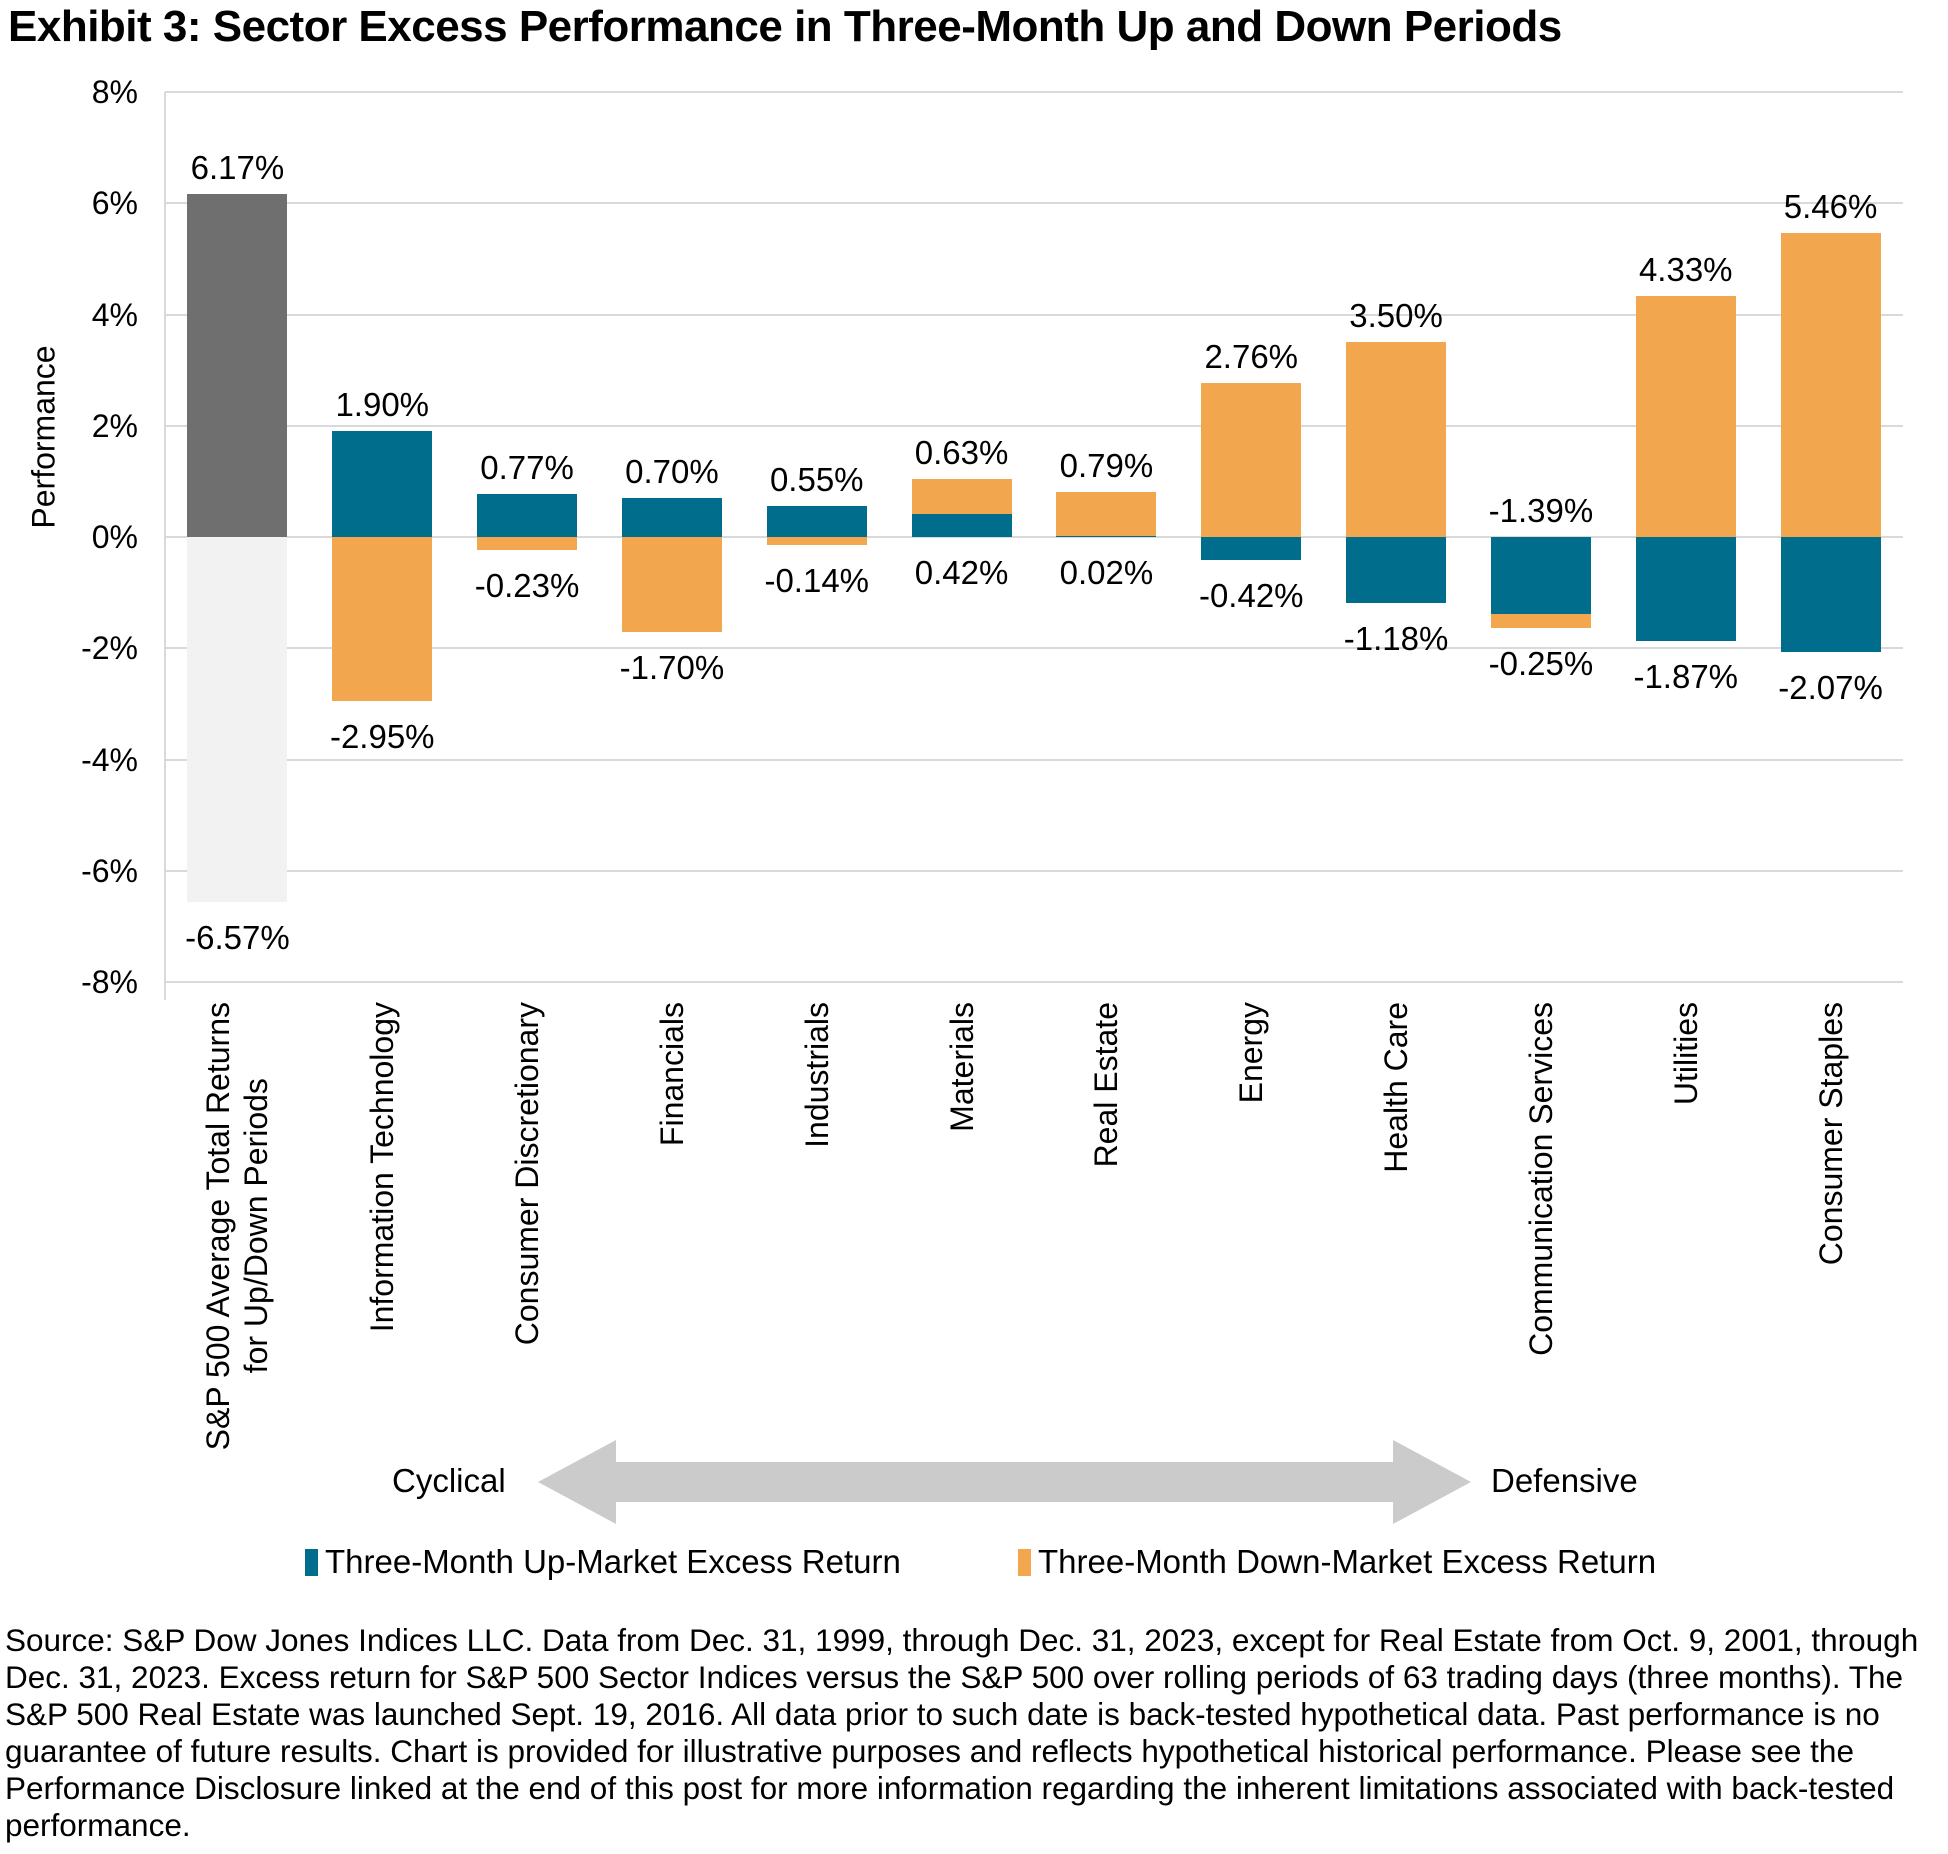  I want to click on bar-value-label: -2.95%, so click(382, 737).